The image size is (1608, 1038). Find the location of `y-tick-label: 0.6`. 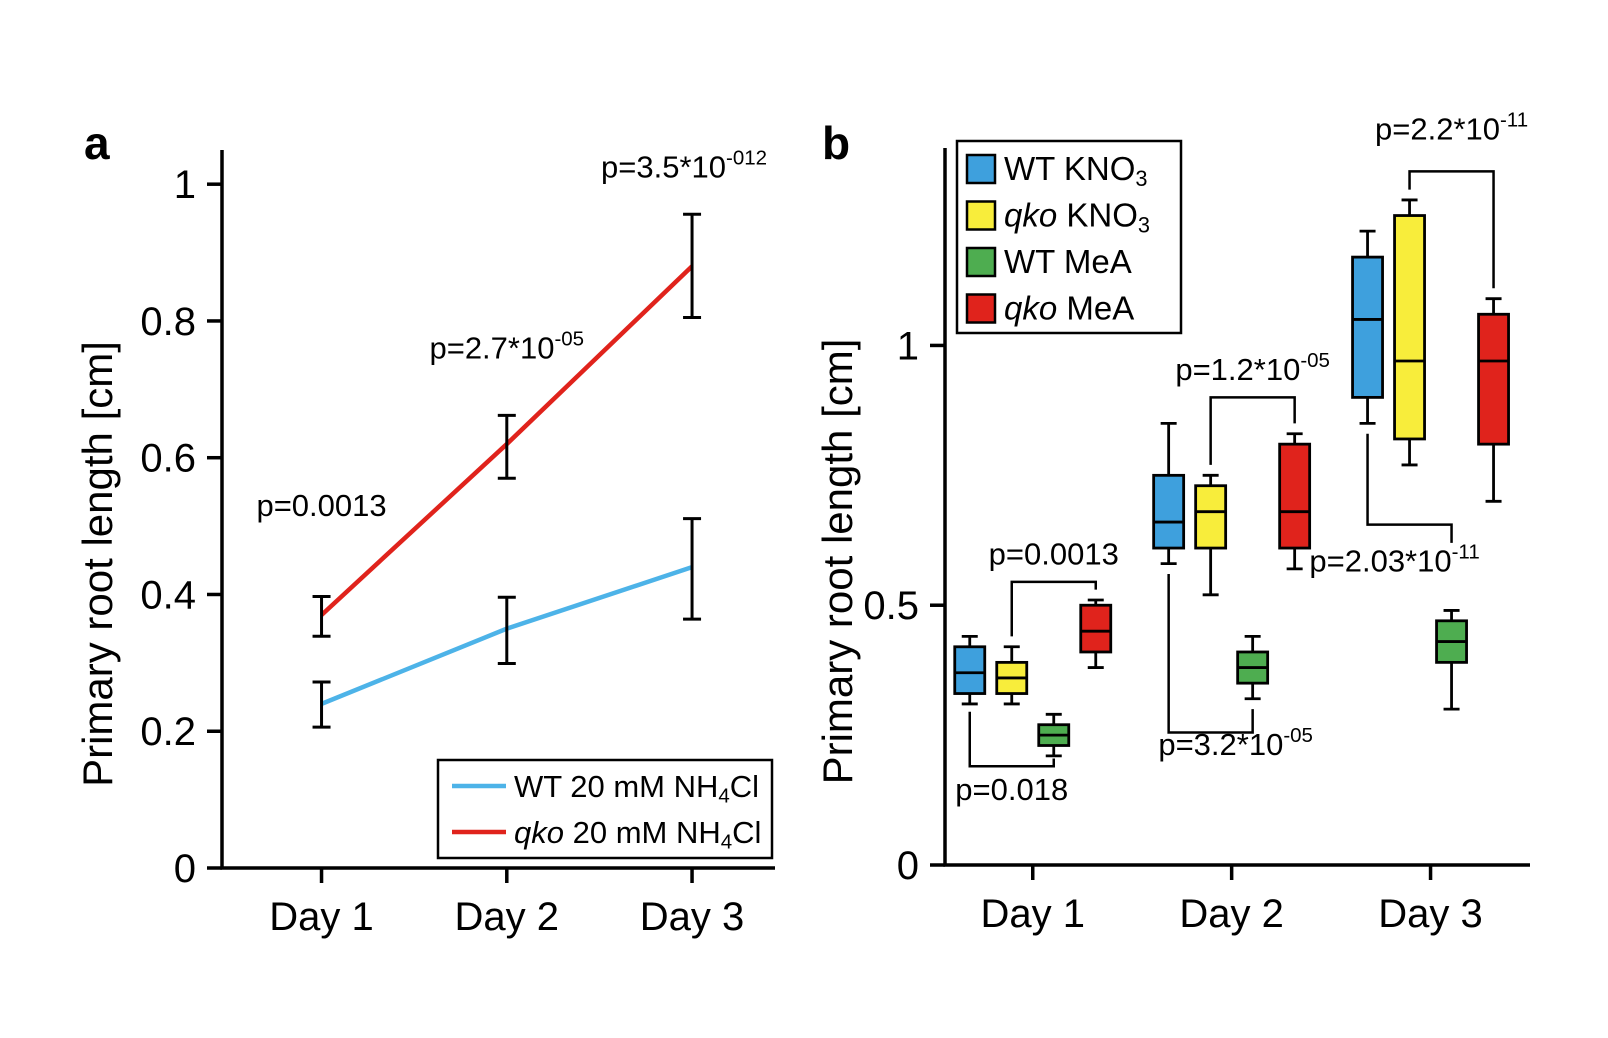

y-tick-label: 0.6 is located at coordinates (168, 459).